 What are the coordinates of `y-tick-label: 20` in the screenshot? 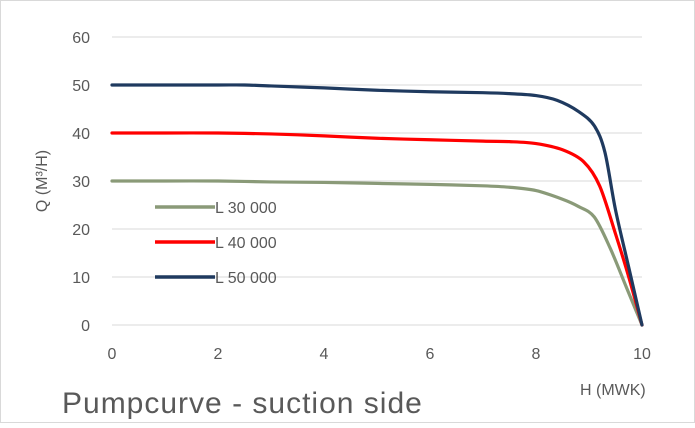 It's located at (81, 230).